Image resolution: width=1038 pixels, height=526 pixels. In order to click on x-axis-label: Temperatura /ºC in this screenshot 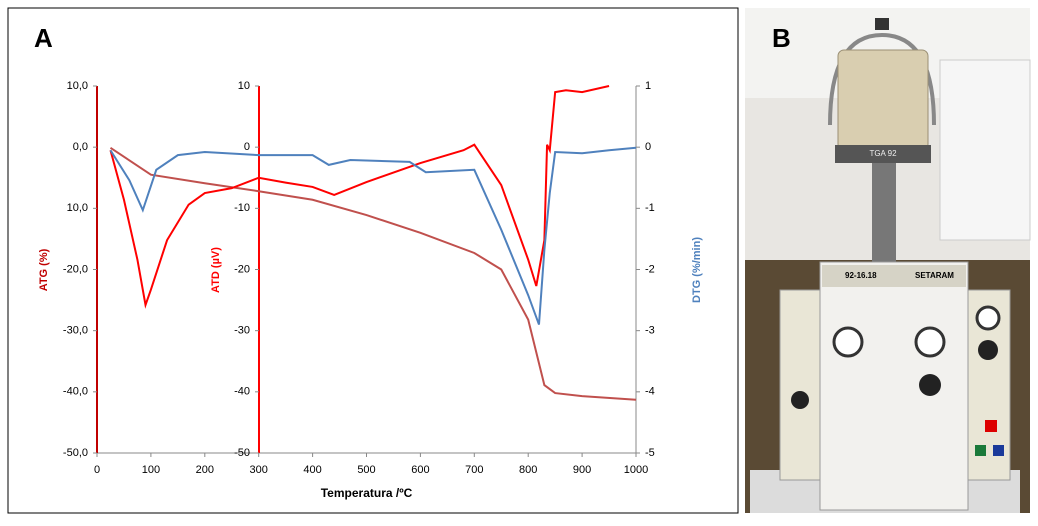, I will do `click(367, 493)`.